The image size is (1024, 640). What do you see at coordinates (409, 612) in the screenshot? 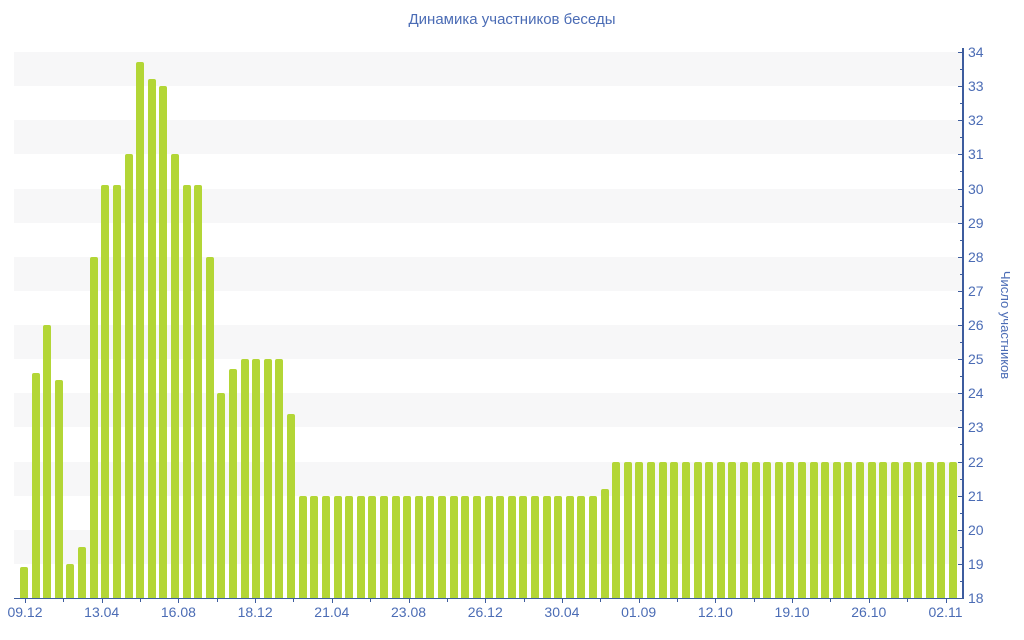
I see `x-tick-label: 23.08` at bounding box center [409, 612].